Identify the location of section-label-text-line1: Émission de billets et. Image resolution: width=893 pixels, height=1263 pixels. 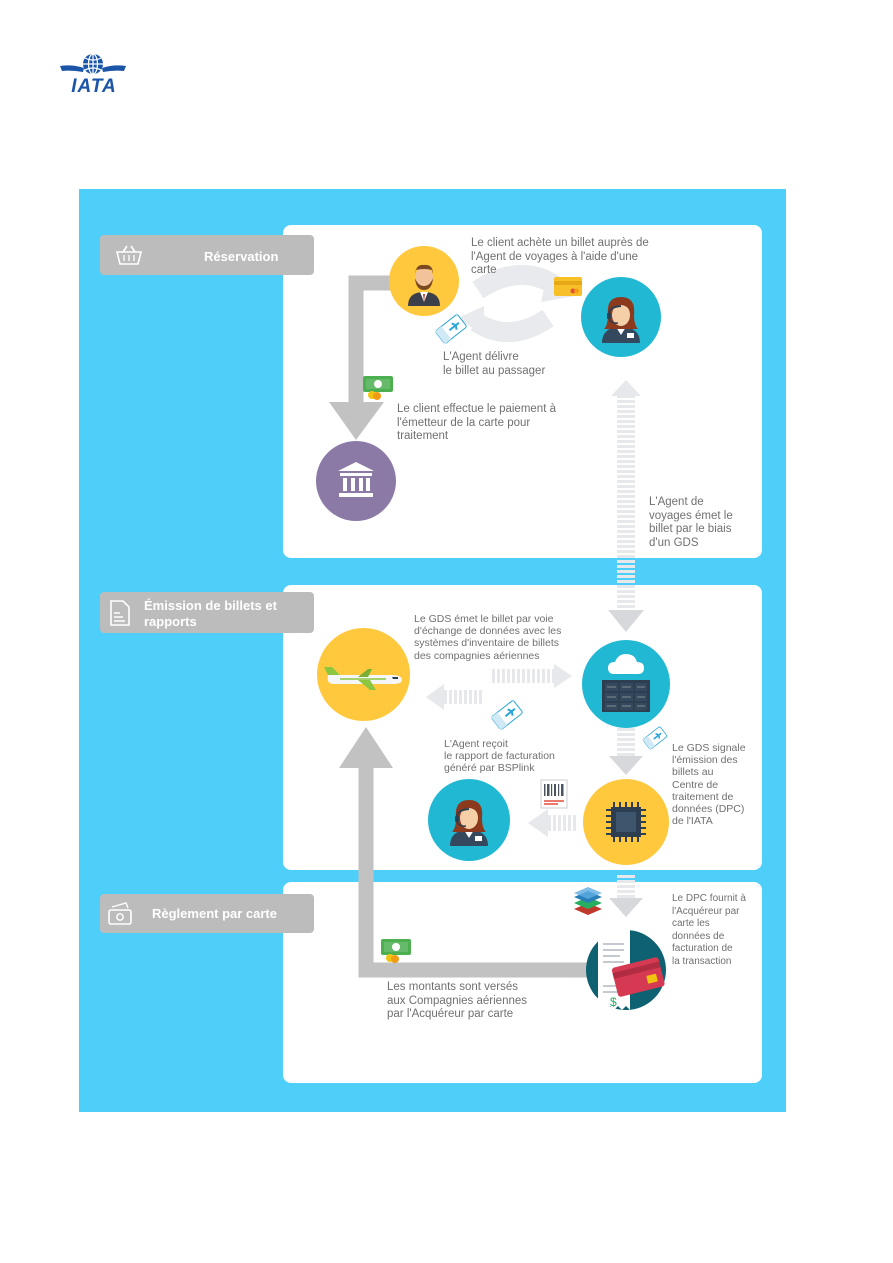
(210, 605).